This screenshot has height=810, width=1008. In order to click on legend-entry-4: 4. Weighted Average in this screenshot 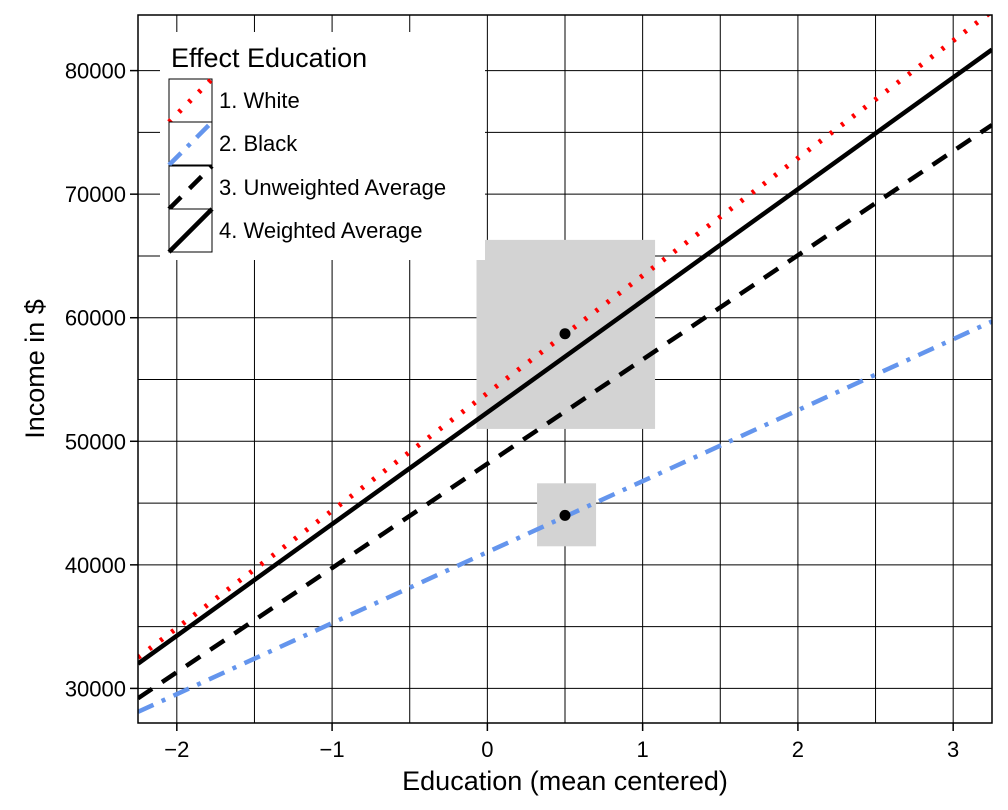, I will do `click(294, 230)`.